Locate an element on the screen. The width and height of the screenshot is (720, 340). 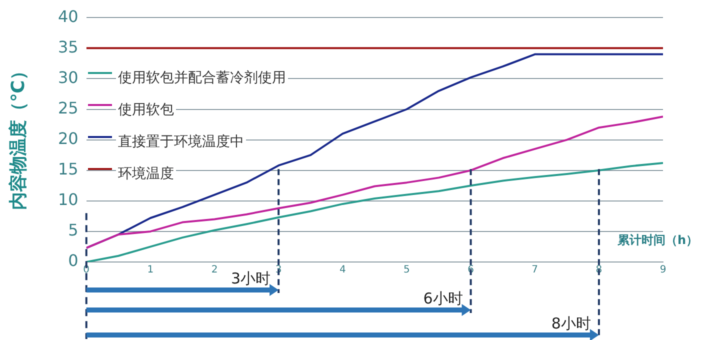
y-tick-label: 30 is located at coordinates (68, 77).